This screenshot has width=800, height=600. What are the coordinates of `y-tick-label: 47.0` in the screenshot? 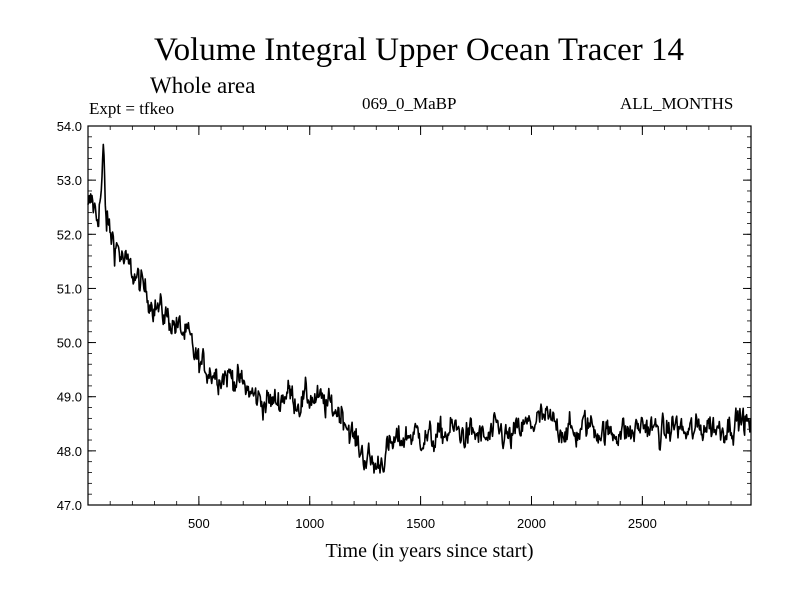 It's located at (69, 505).